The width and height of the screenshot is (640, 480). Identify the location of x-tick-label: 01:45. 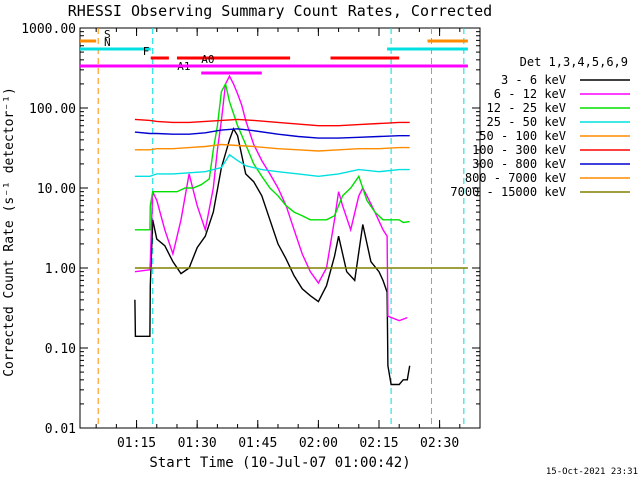
(257, 443).